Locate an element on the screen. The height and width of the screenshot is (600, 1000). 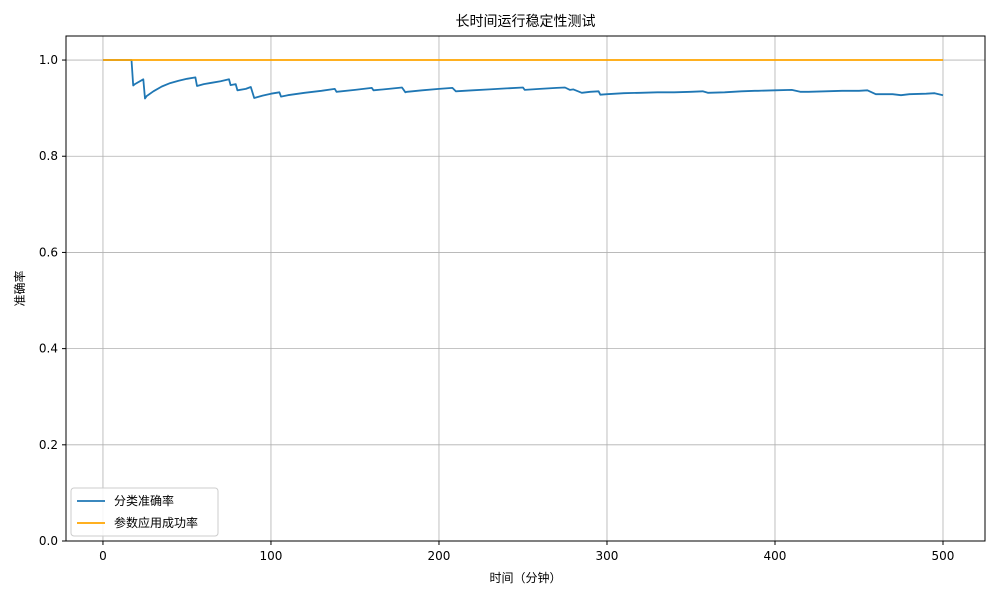
x-tick-label: 300 is located at coordinates (607, 556).